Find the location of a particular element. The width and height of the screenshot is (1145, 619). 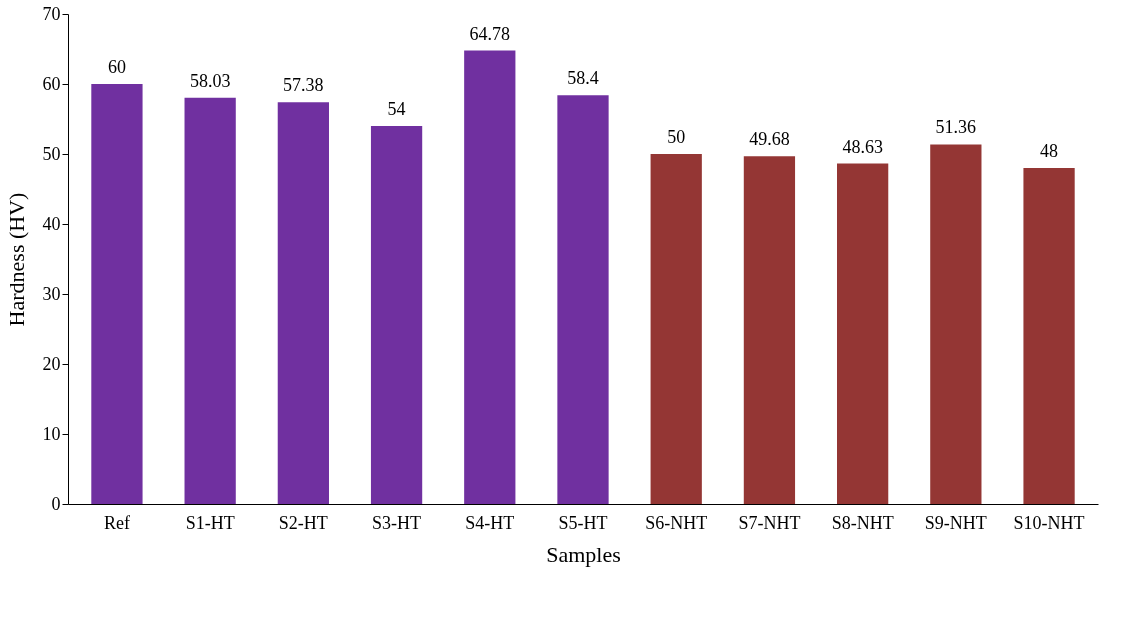

x-tick-label: S7-NHT is located at coordinates (769, 522).